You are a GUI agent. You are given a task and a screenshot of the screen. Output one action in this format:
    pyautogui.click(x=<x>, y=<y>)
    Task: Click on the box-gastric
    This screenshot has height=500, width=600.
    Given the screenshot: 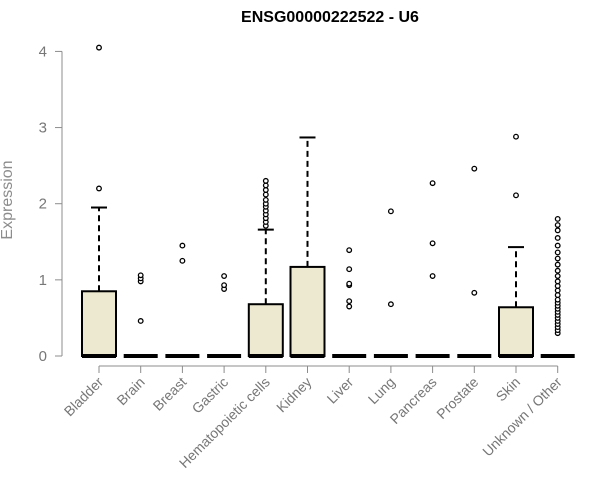 What is the action you would take?
    pyautogui.click(x=224, y=315)
    